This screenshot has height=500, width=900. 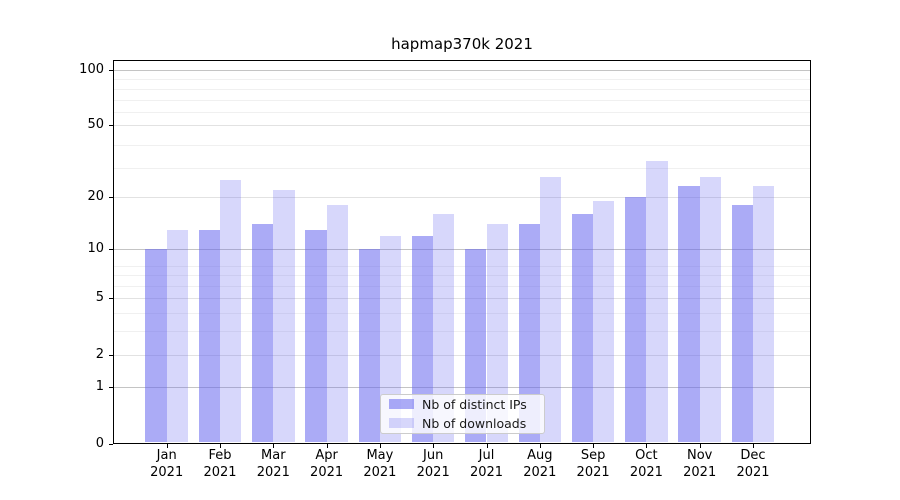 I want to click on y-tick-label: 2, so click(x=99, y=354).